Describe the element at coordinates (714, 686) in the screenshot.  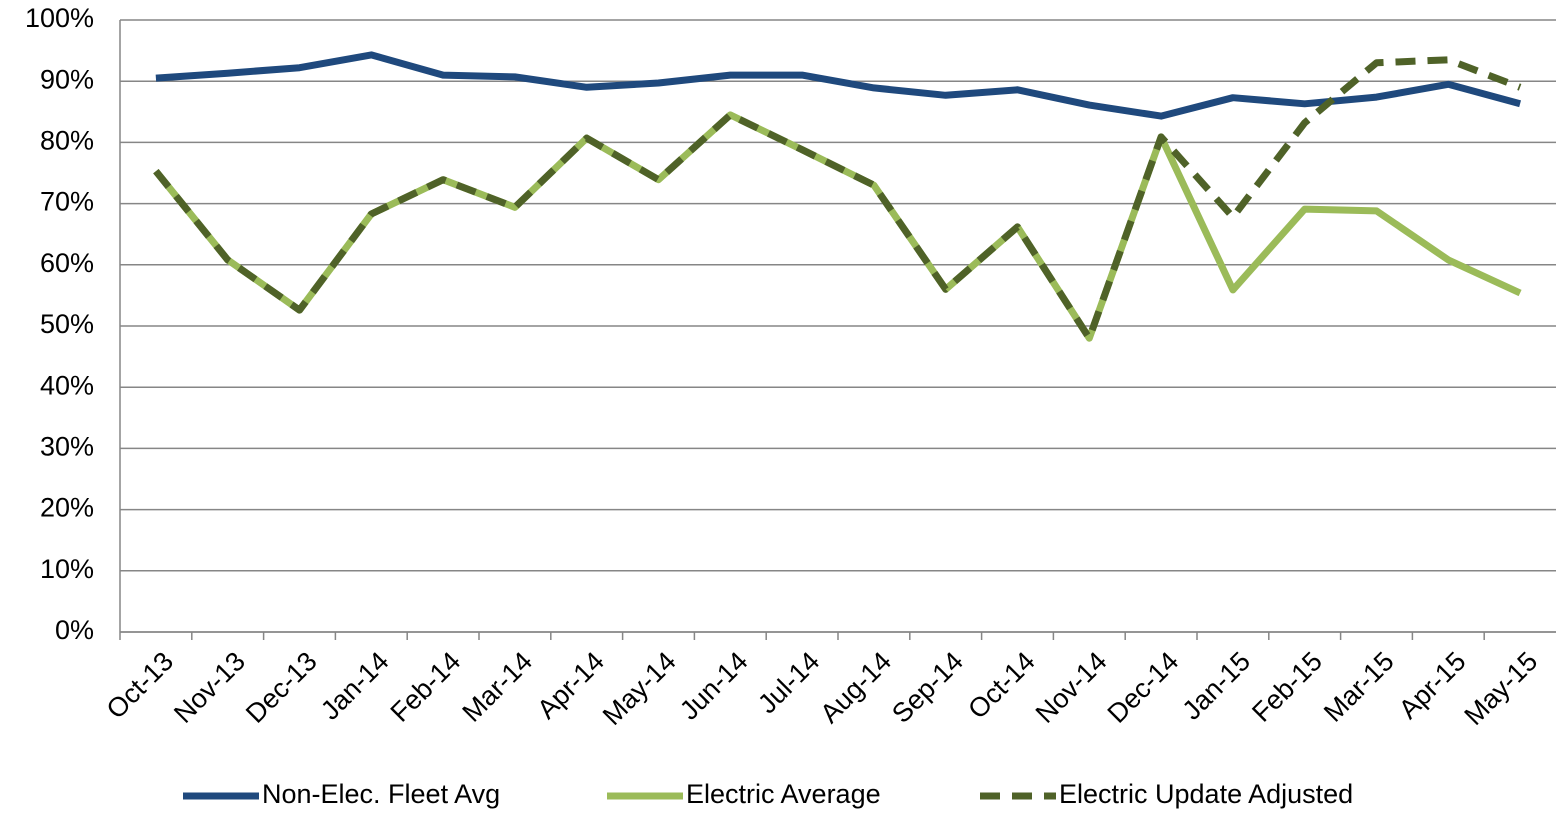
I see `x-tick-label: Jun-14` at that location.